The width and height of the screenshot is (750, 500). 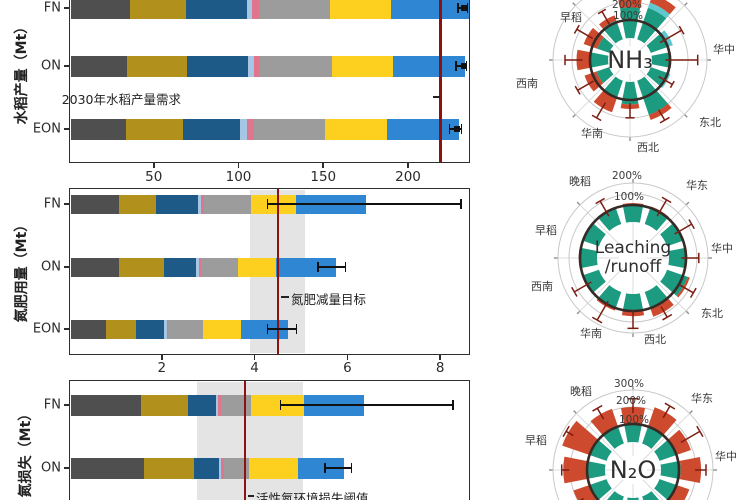 What do you see at coordinates (51, 267) in the screenshot?
I see `row-label-ON: ON` at bounding box center [51, 267].